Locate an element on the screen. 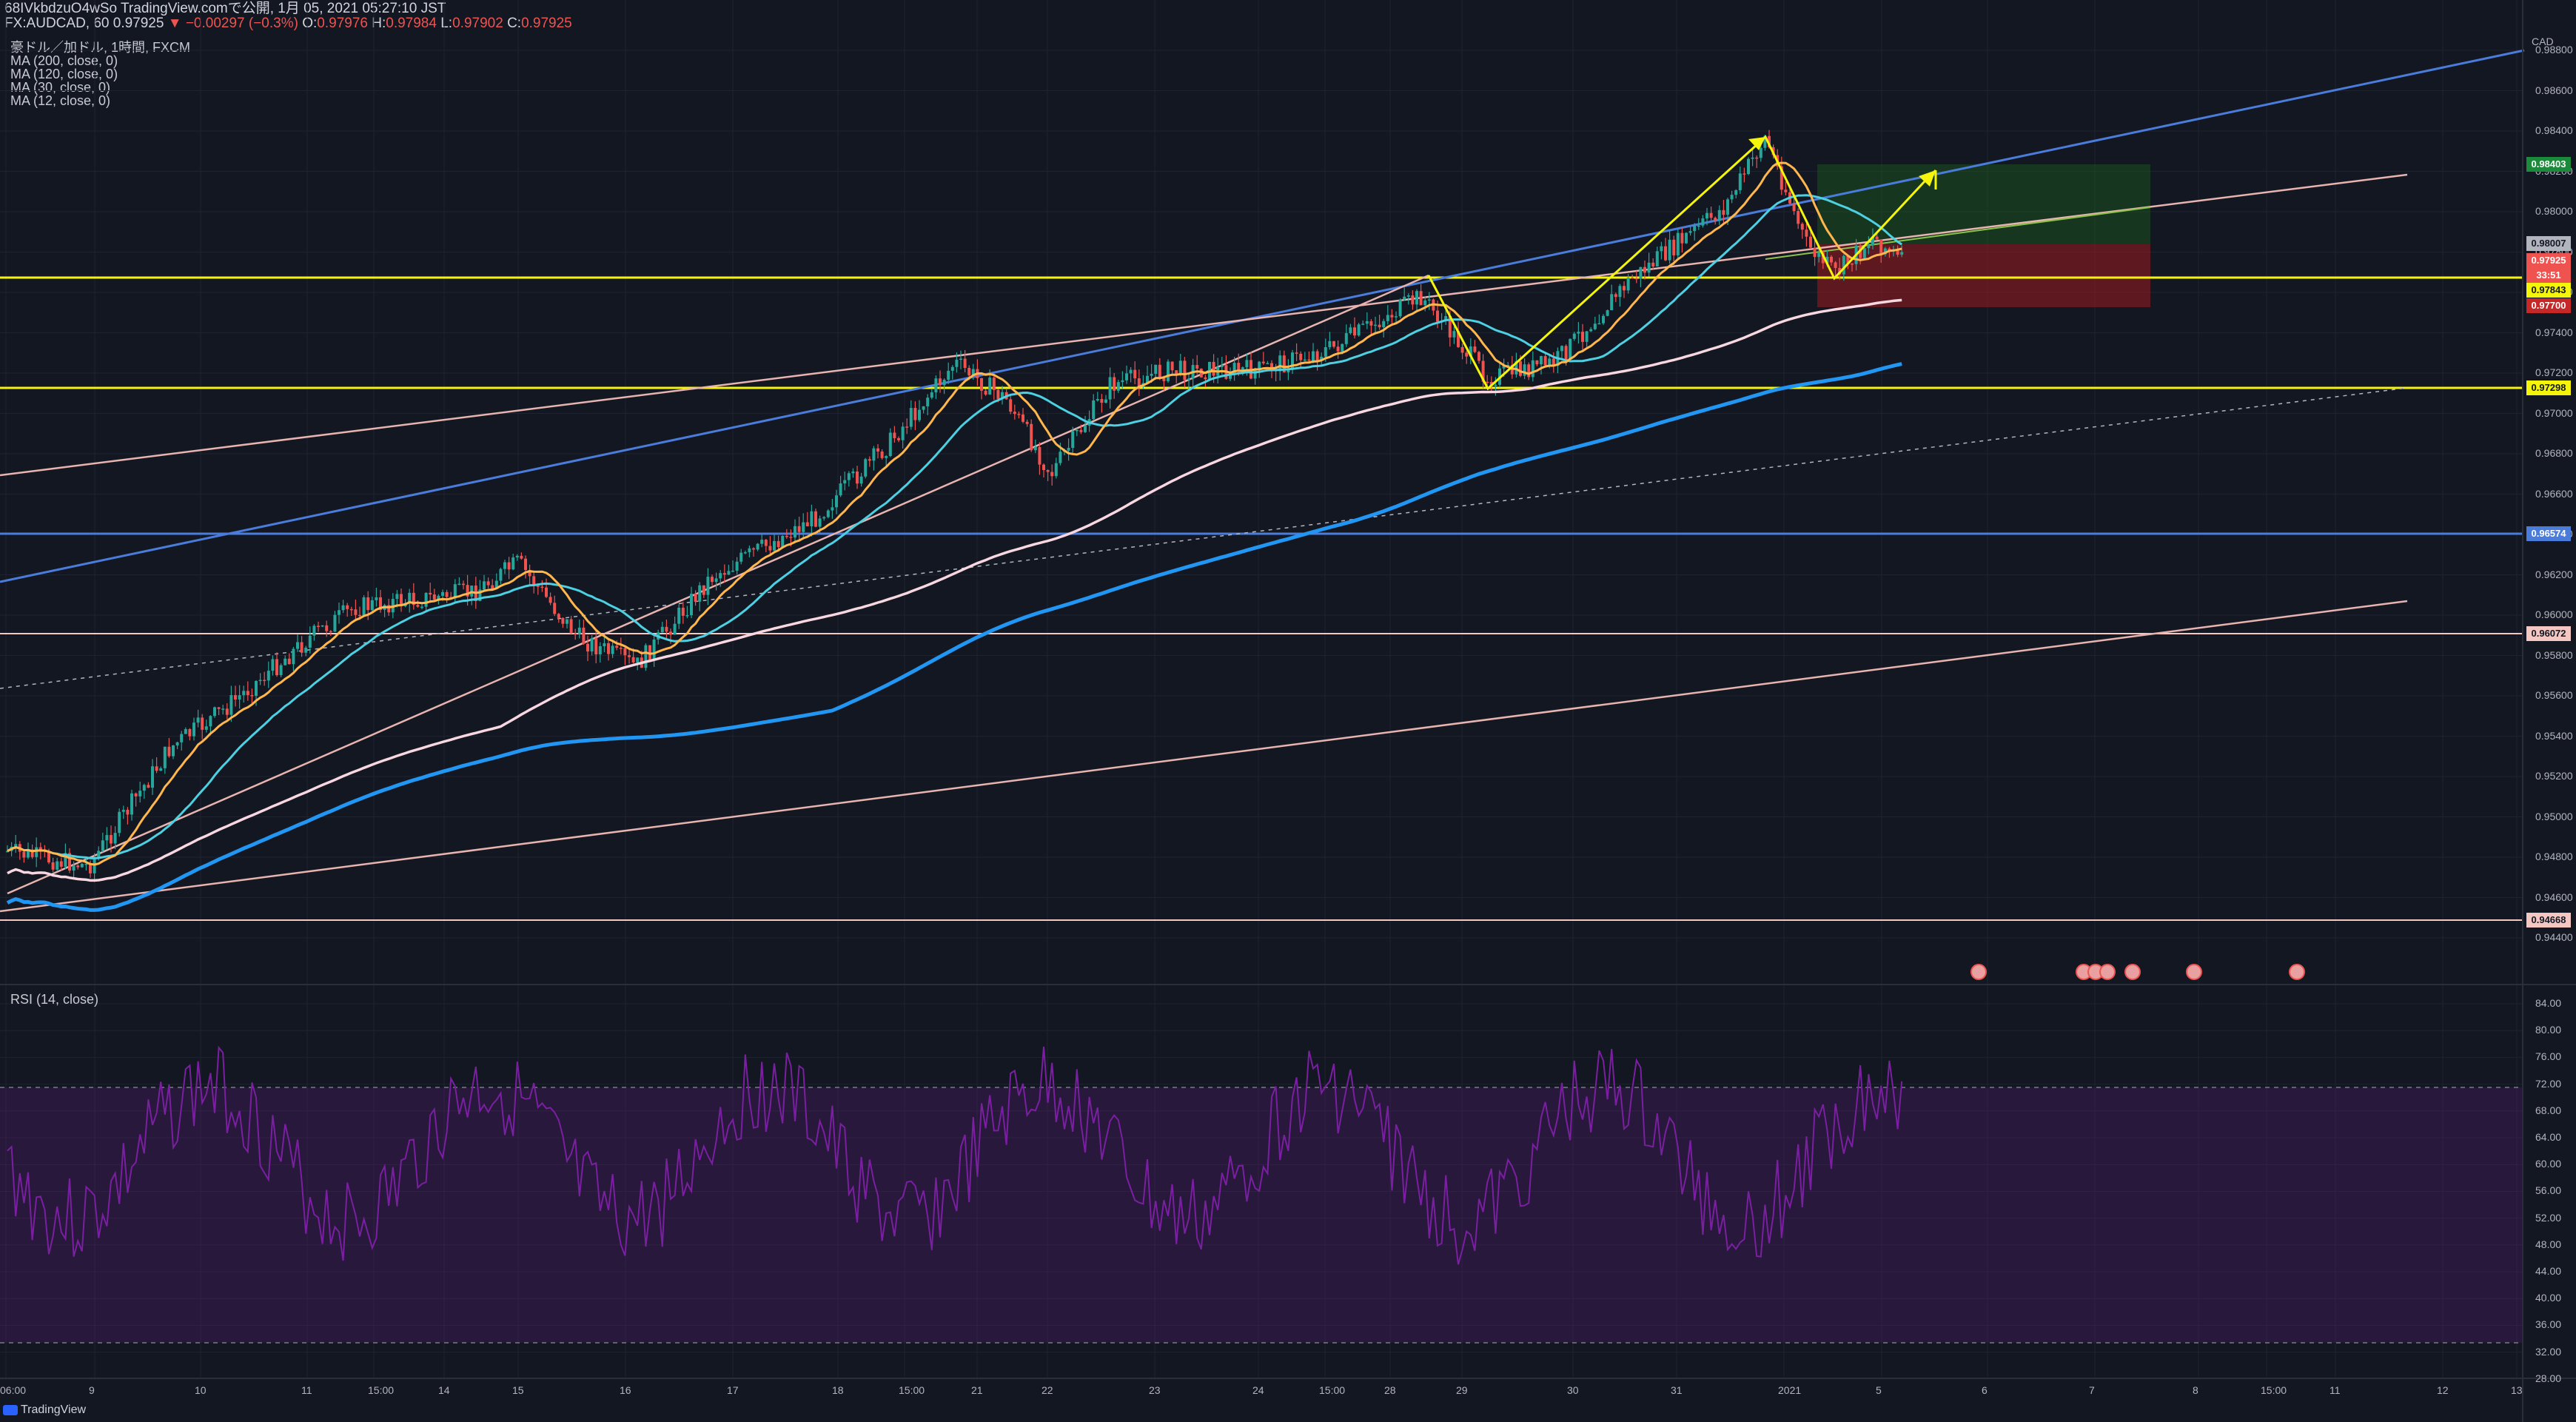 Image resolution: width=2576 pixels, height=1422 pixels. price-tag: 0.96574 is located at coordinates (2548, 533).